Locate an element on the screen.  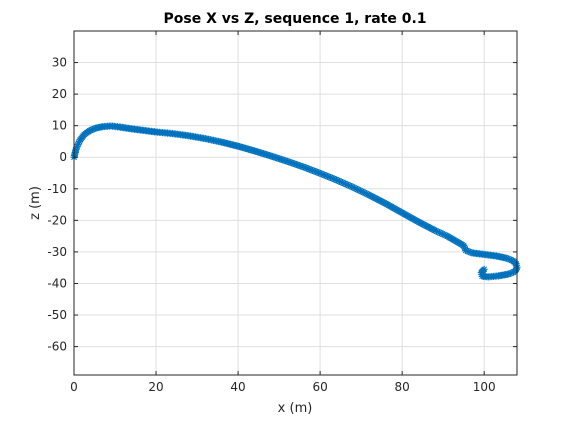
y-tick-label: -20 is located at coordinates (57, 220).